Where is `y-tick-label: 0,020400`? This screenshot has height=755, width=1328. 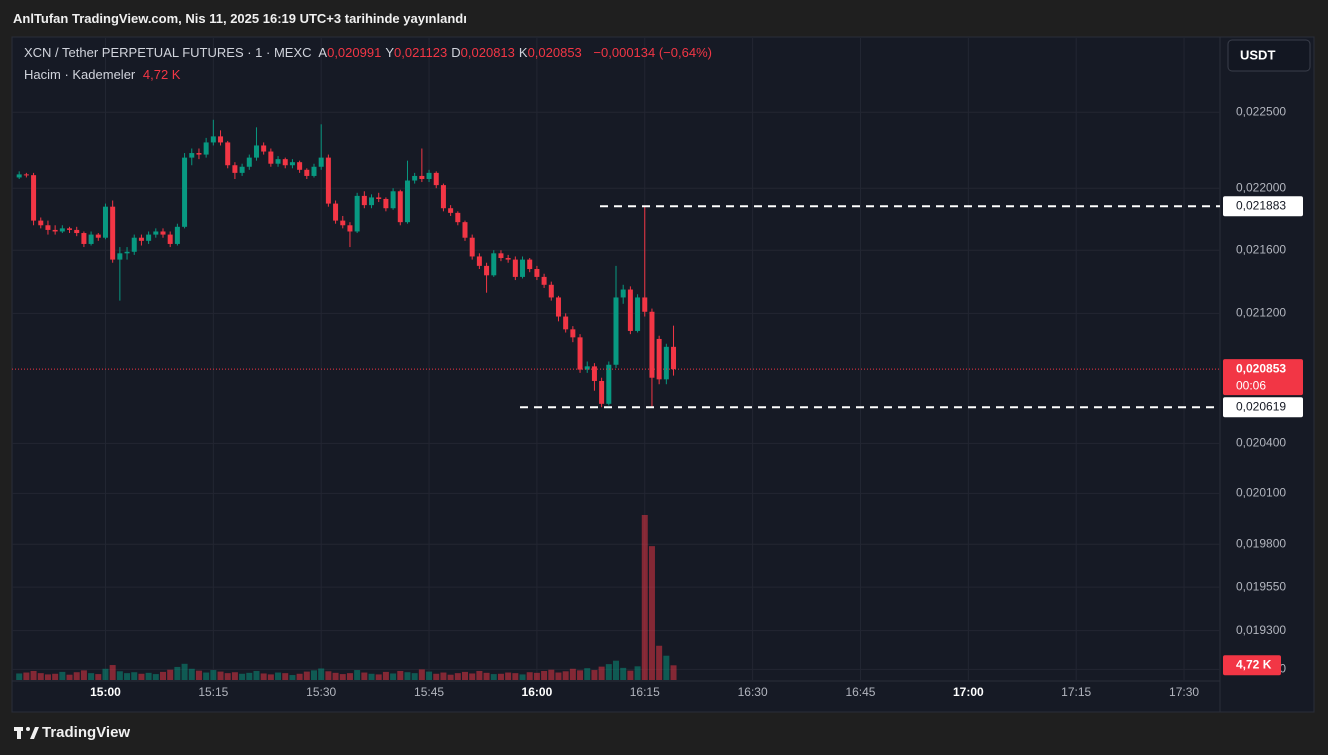
y-tick-label: 0,020400 is located at coordinates (1261, 443).